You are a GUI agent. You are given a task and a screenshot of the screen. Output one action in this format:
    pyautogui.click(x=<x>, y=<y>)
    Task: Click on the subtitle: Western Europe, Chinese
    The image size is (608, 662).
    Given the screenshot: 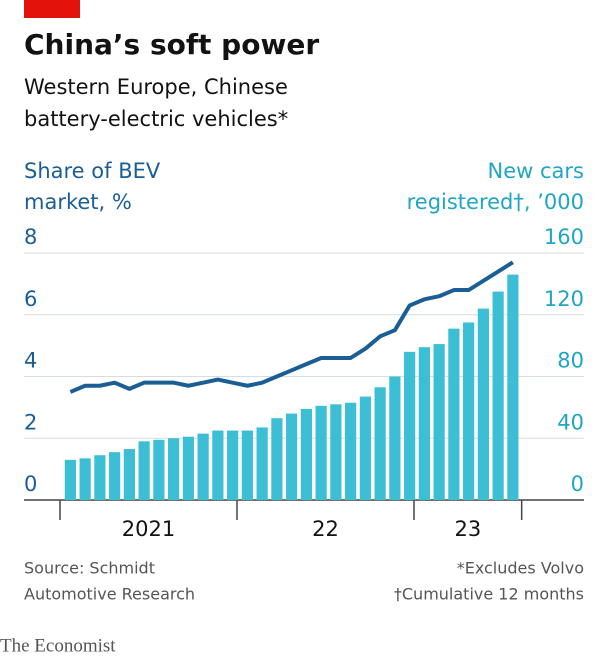 What is the action you would take?
    pyautogui.click(x=156, y=87)
    